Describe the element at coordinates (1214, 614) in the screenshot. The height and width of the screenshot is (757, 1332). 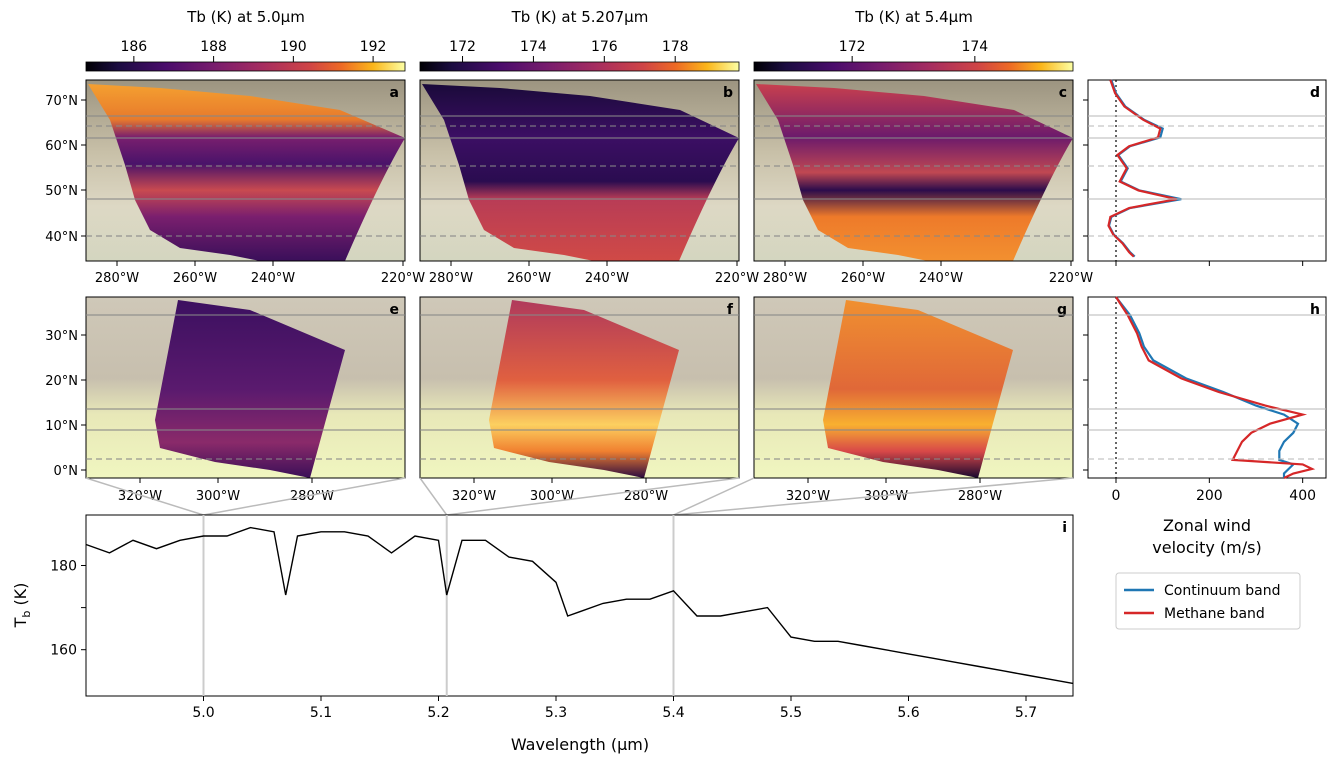
I see `legend-methane: Methane band` at that location.